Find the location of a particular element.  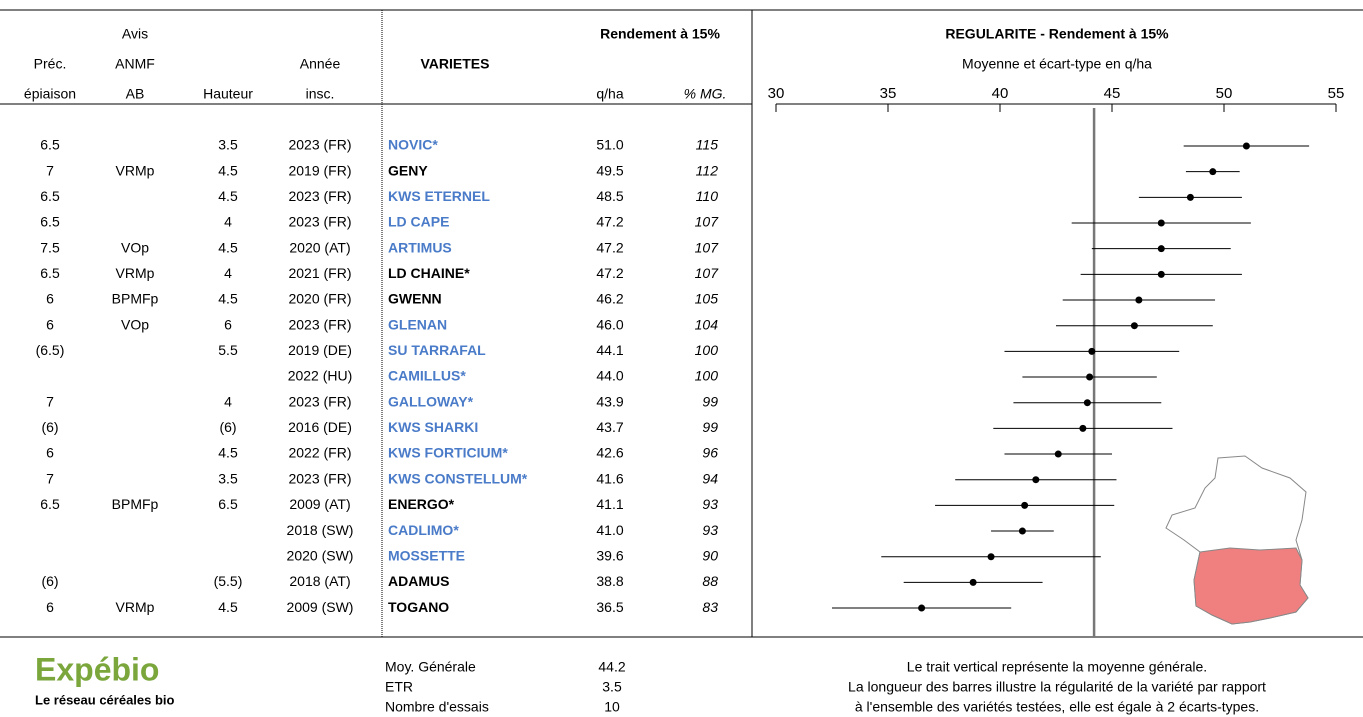

france-map is located at coordinates (1237, 540).